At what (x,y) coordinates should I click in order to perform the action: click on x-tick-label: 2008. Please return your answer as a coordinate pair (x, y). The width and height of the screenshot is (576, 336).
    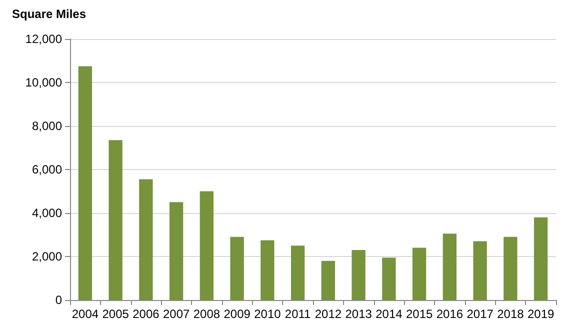
    Looking at the image, I should click on (206, 314).